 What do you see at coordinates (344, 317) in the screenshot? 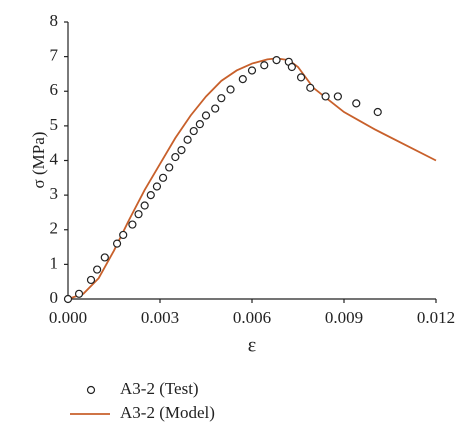
I see `x-tick-label: 0.009` at bounding box center [344, 317].